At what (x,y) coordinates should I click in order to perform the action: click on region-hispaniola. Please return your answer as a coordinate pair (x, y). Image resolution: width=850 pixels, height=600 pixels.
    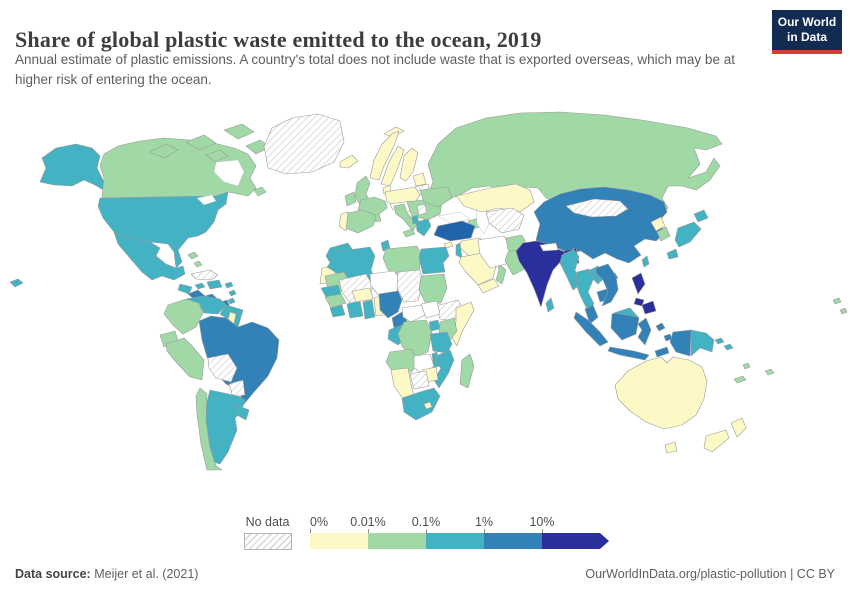
    Looking at the image, I should click on (214, 284).